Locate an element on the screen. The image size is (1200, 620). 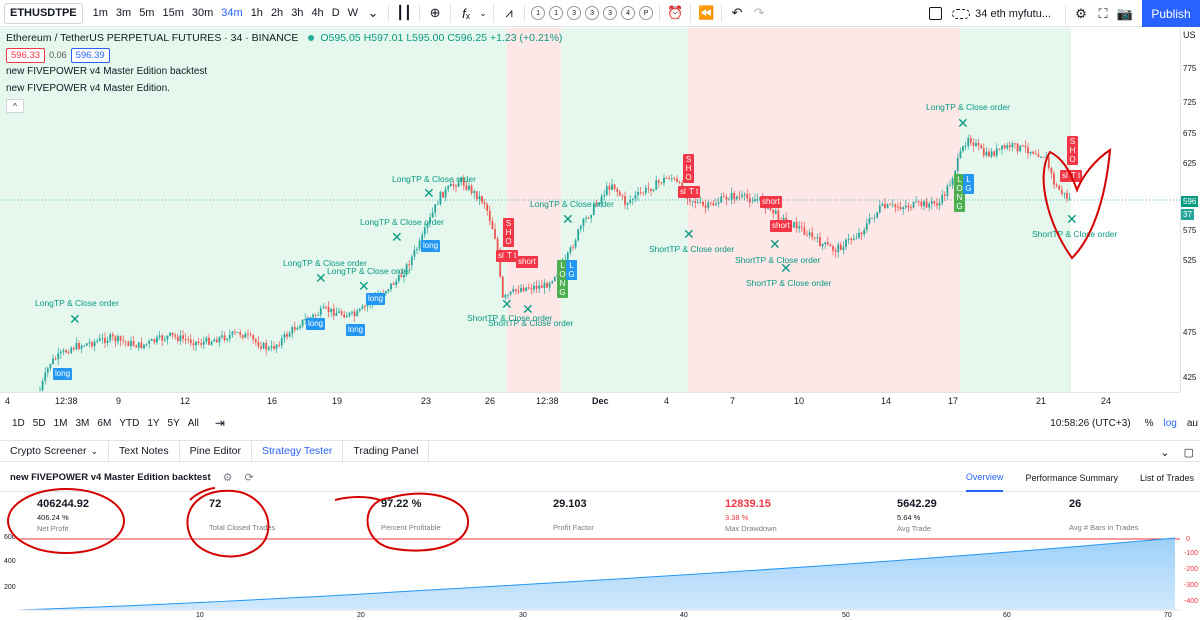
collapse-legend-button: ^ is located at coordinates (15, 106).